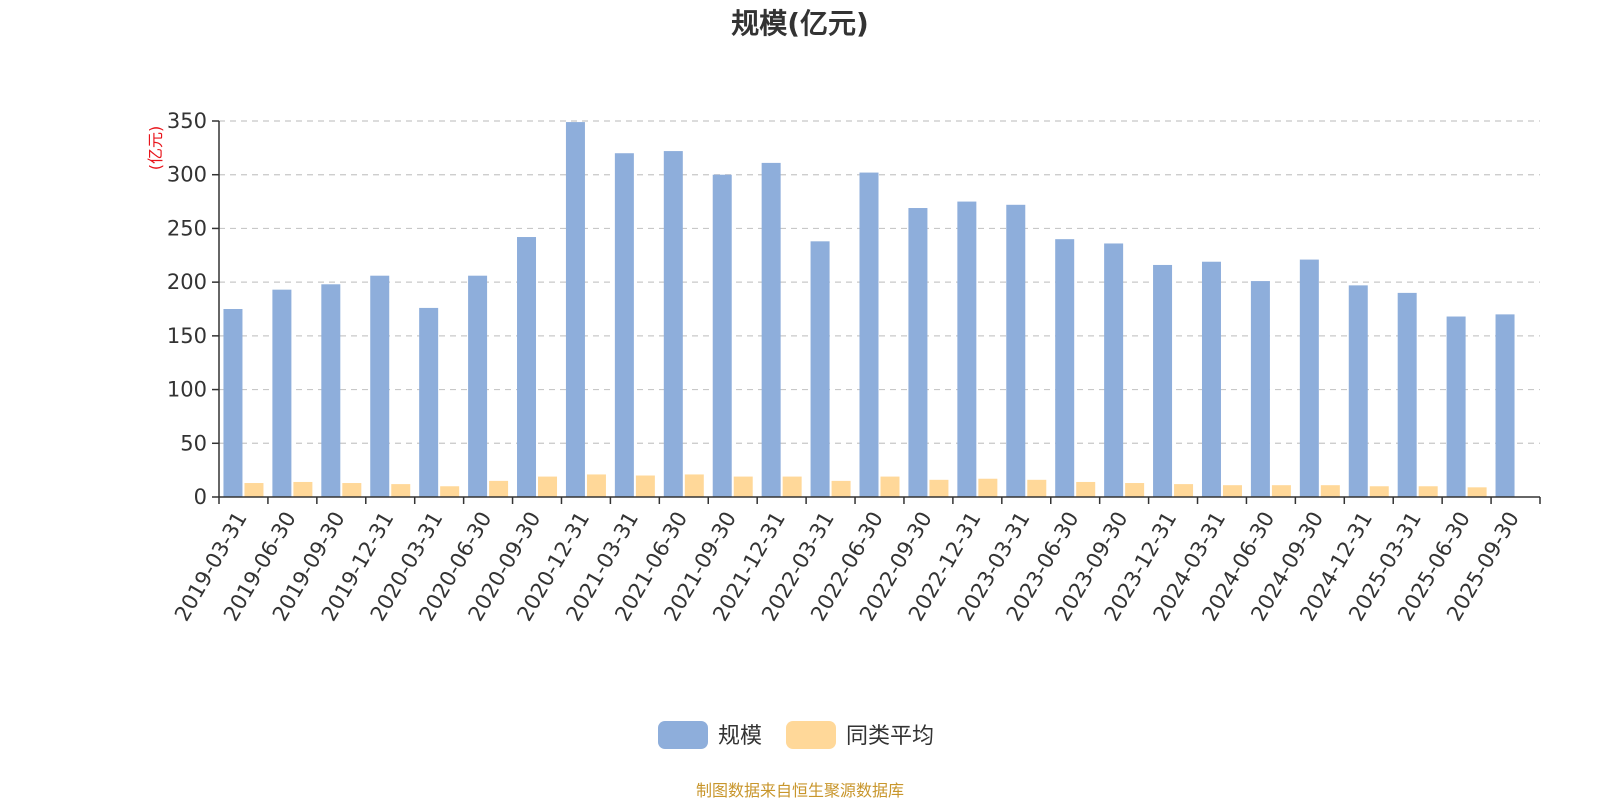  I want to click on y-axis-unit-label: (亿元), so click(155, 148).